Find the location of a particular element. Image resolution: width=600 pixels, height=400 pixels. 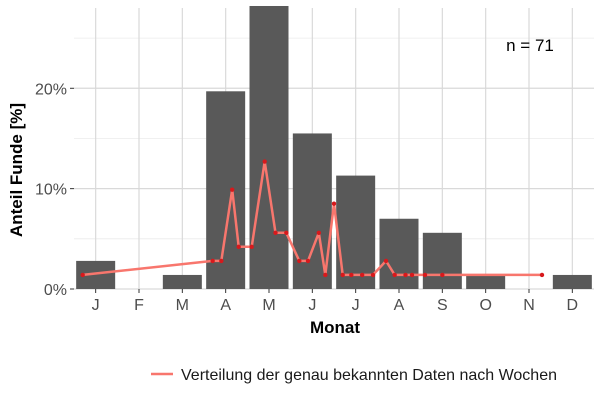

x-tick-label: S is located at coordinates (442, 305).